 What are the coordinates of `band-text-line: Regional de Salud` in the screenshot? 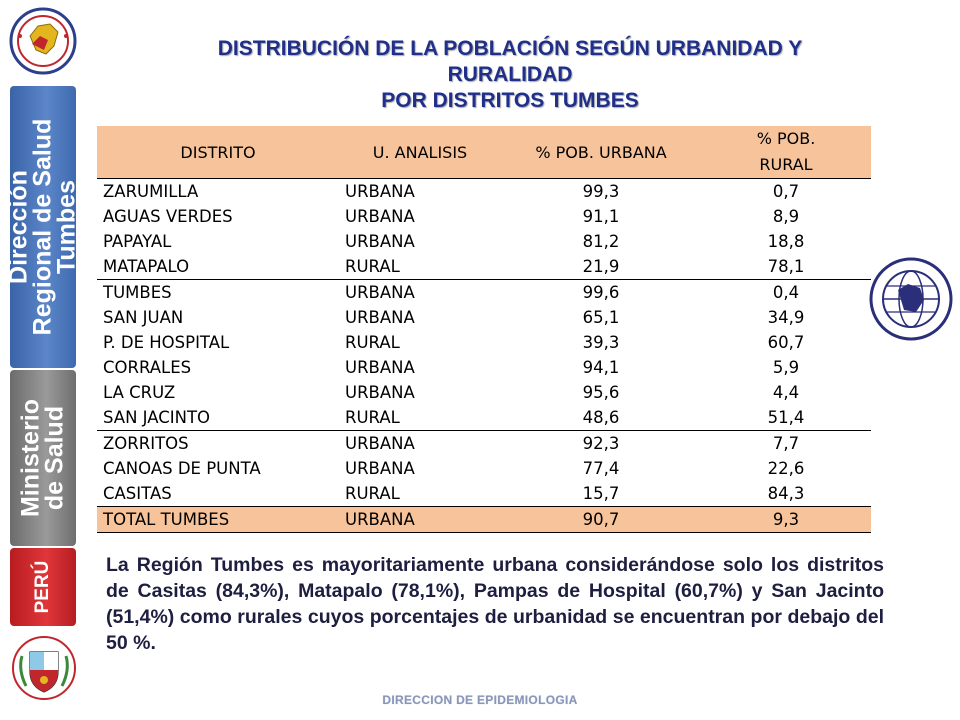 It's located at (42, 227).